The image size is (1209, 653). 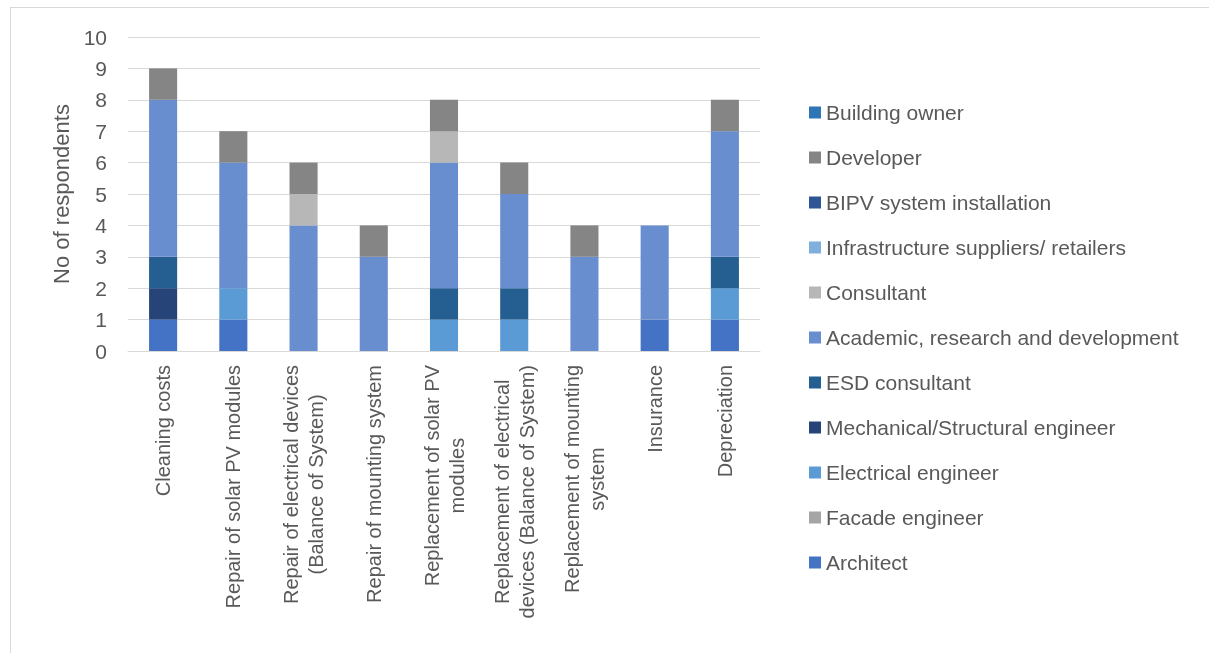 I want to click on legend-label: Architect, so click(x=867, y=562).